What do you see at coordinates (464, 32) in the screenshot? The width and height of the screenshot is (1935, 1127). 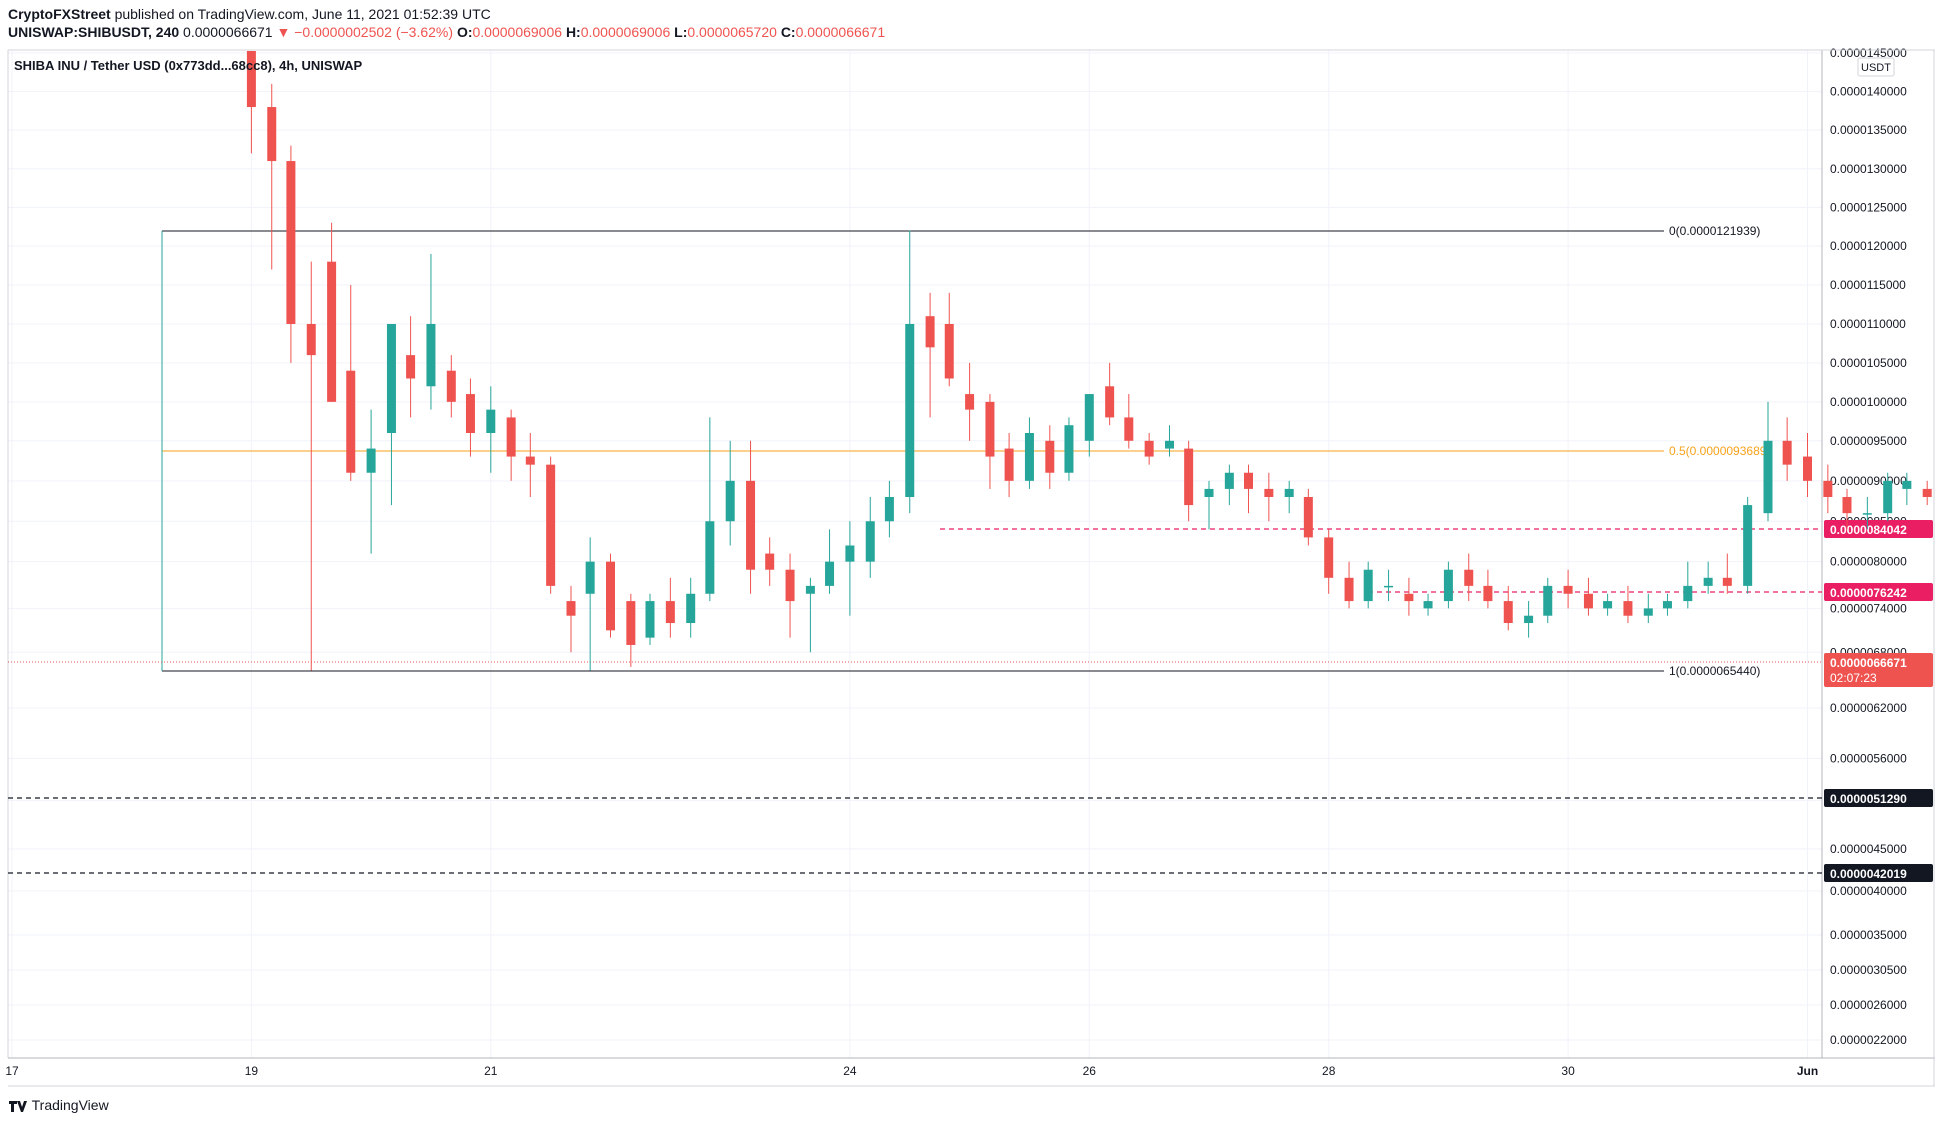 I see `open-label: O:` at bounding box center [464, 32].